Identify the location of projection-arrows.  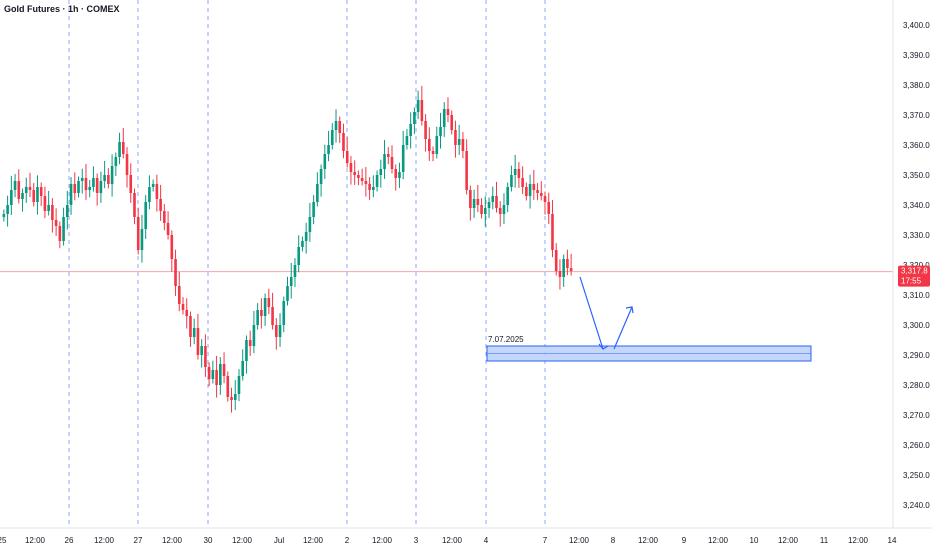
(606, 313).